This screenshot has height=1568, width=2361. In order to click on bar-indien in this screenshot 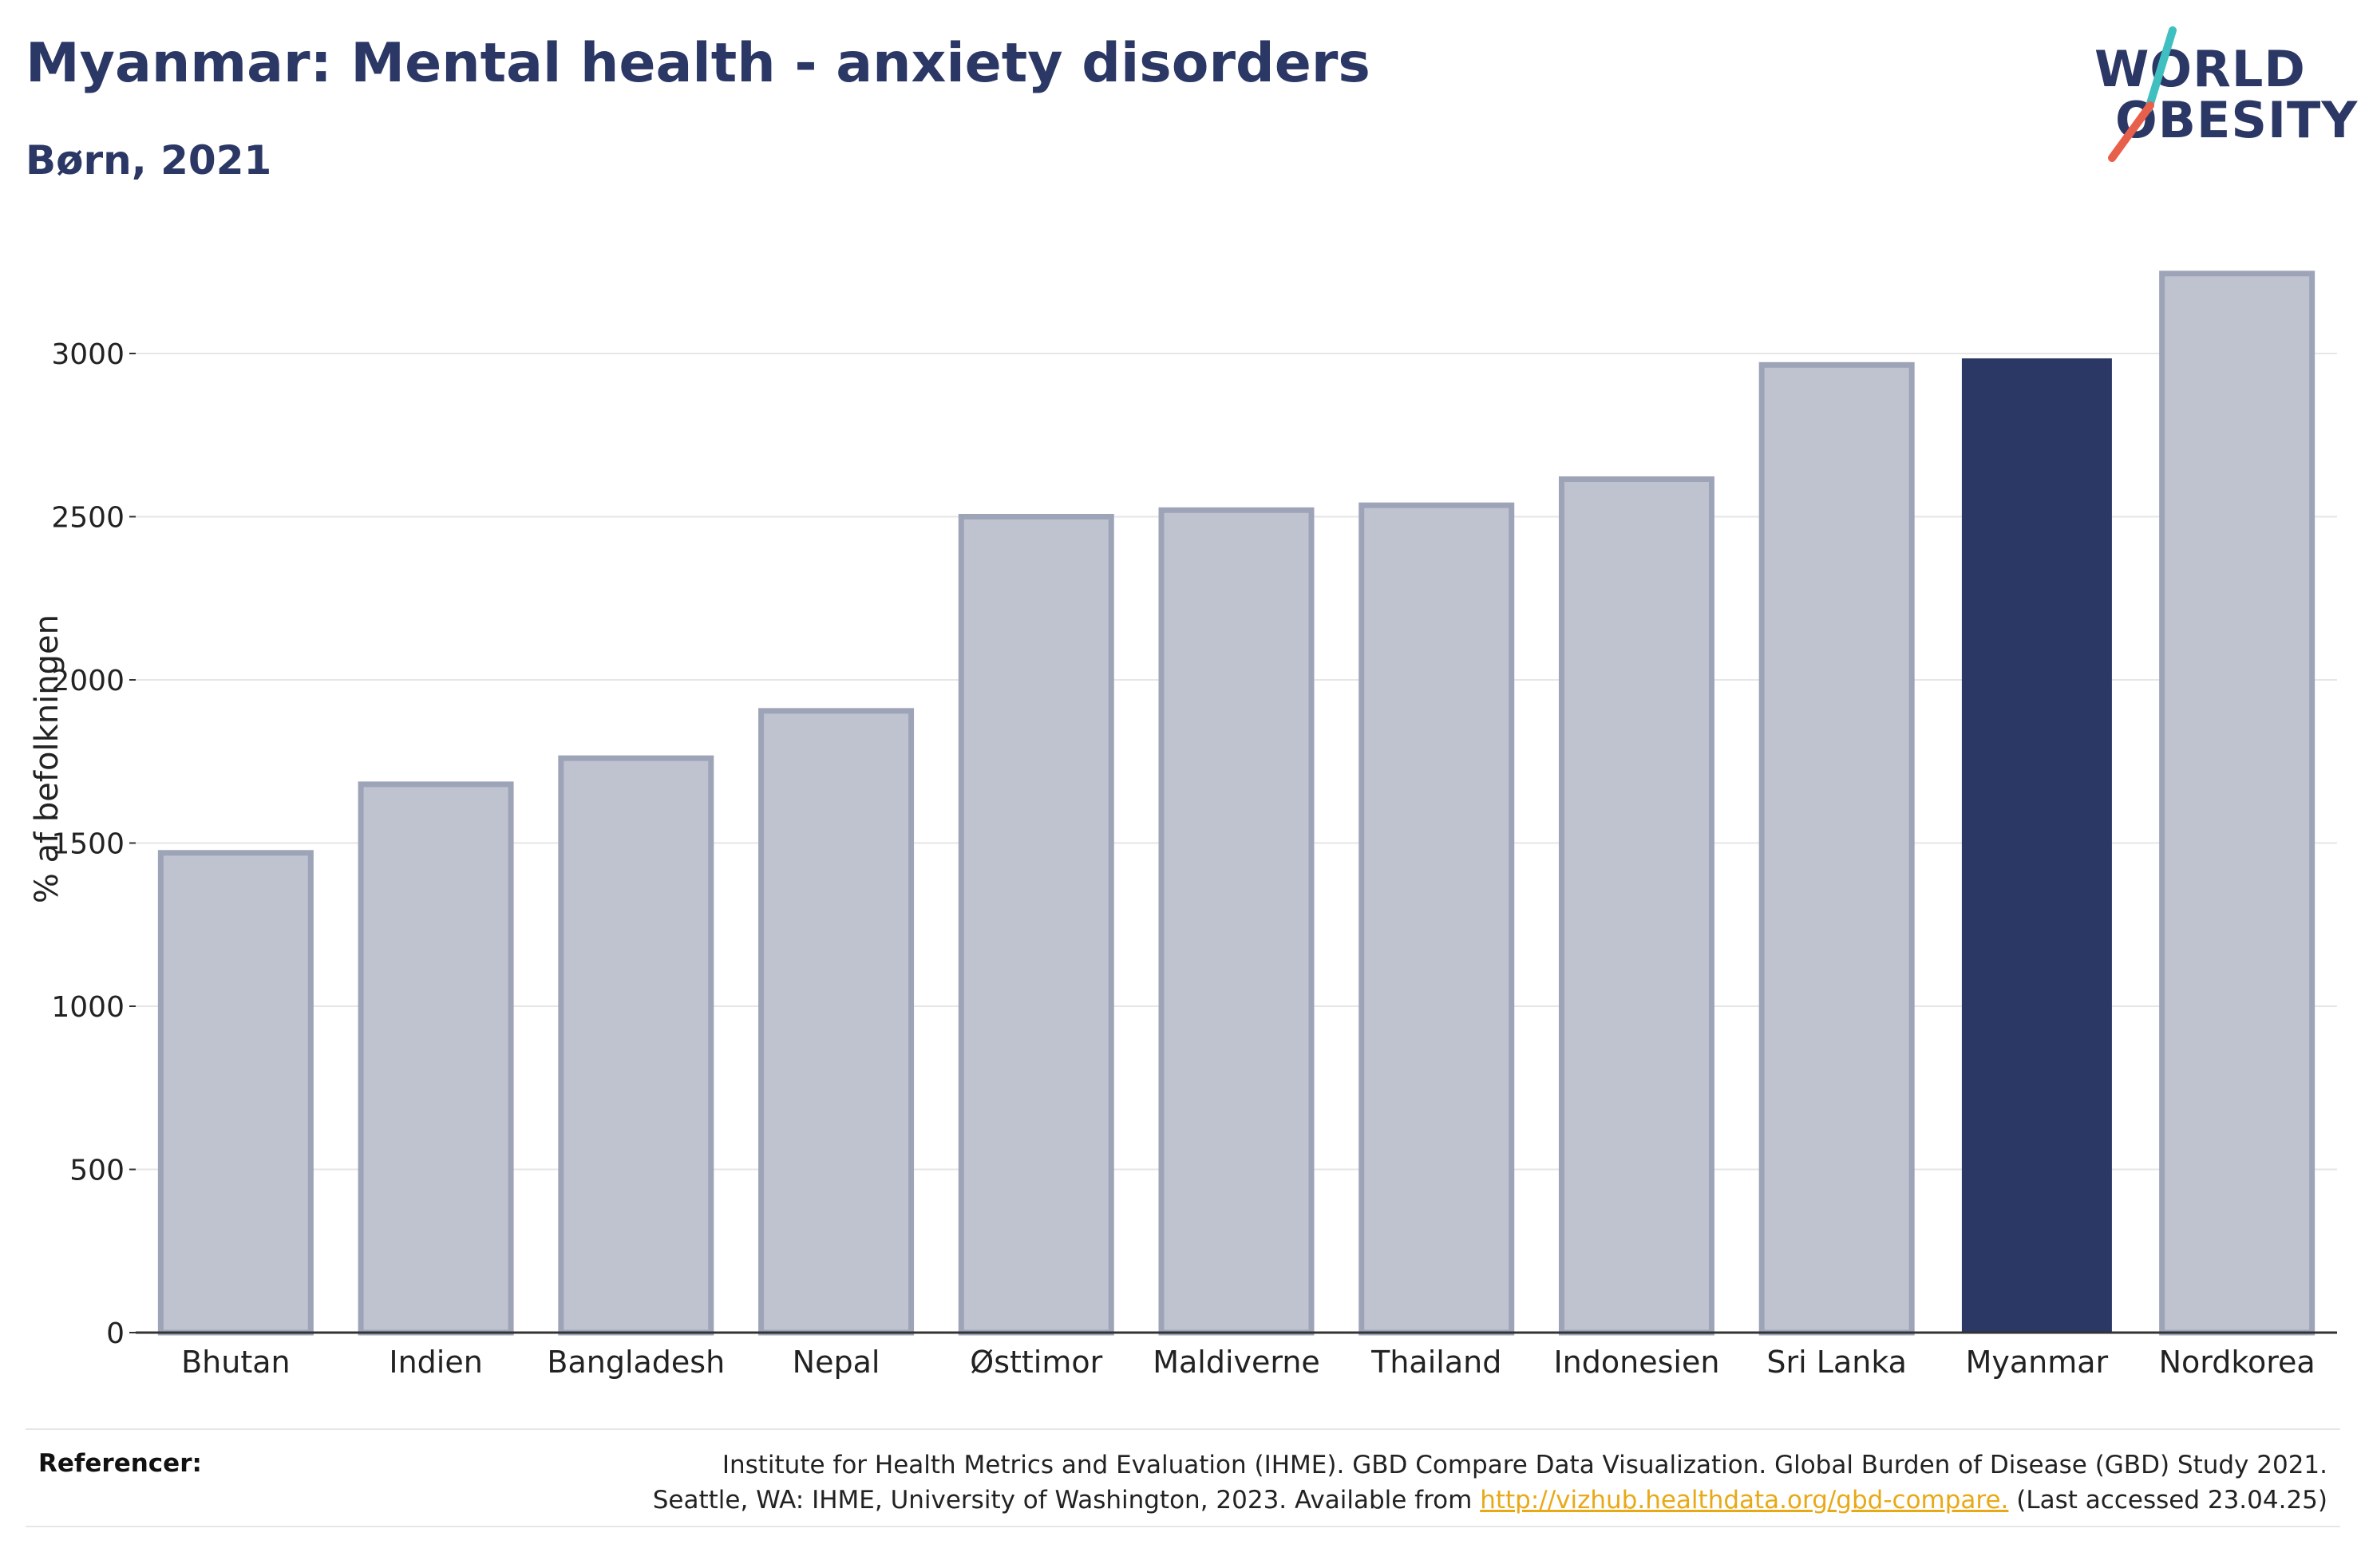, I will do `click(436, 1058)`.